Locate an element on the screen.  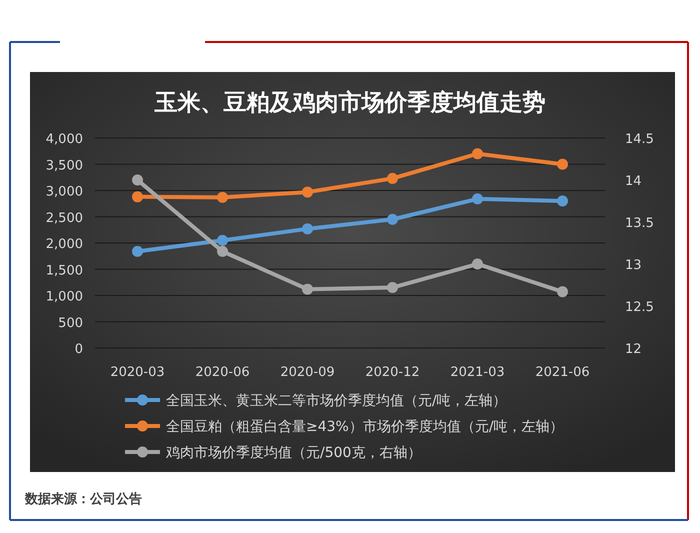
x-tick-label: 2020-03 is located at coordinates (137, 372).